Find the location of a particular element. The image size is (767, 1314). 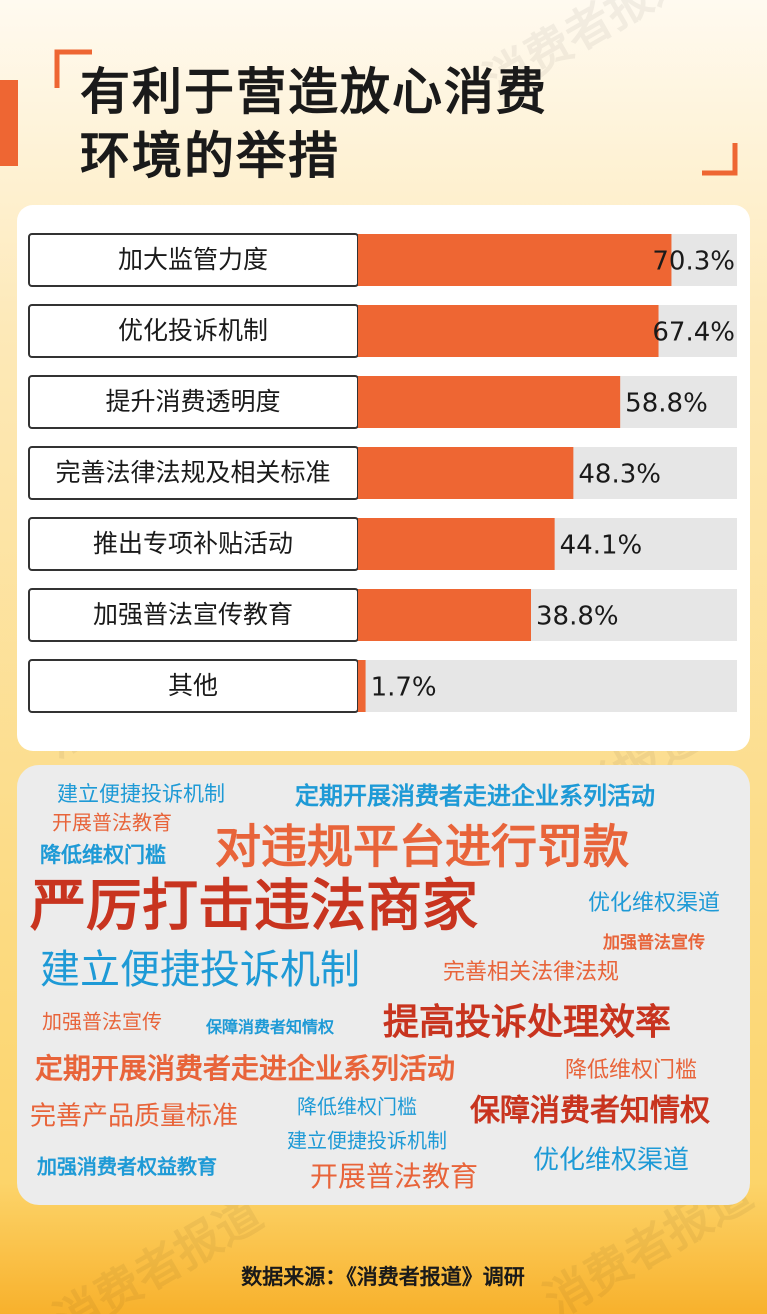

category-label: 加大监管力度 is located at coordinates (193, 259).